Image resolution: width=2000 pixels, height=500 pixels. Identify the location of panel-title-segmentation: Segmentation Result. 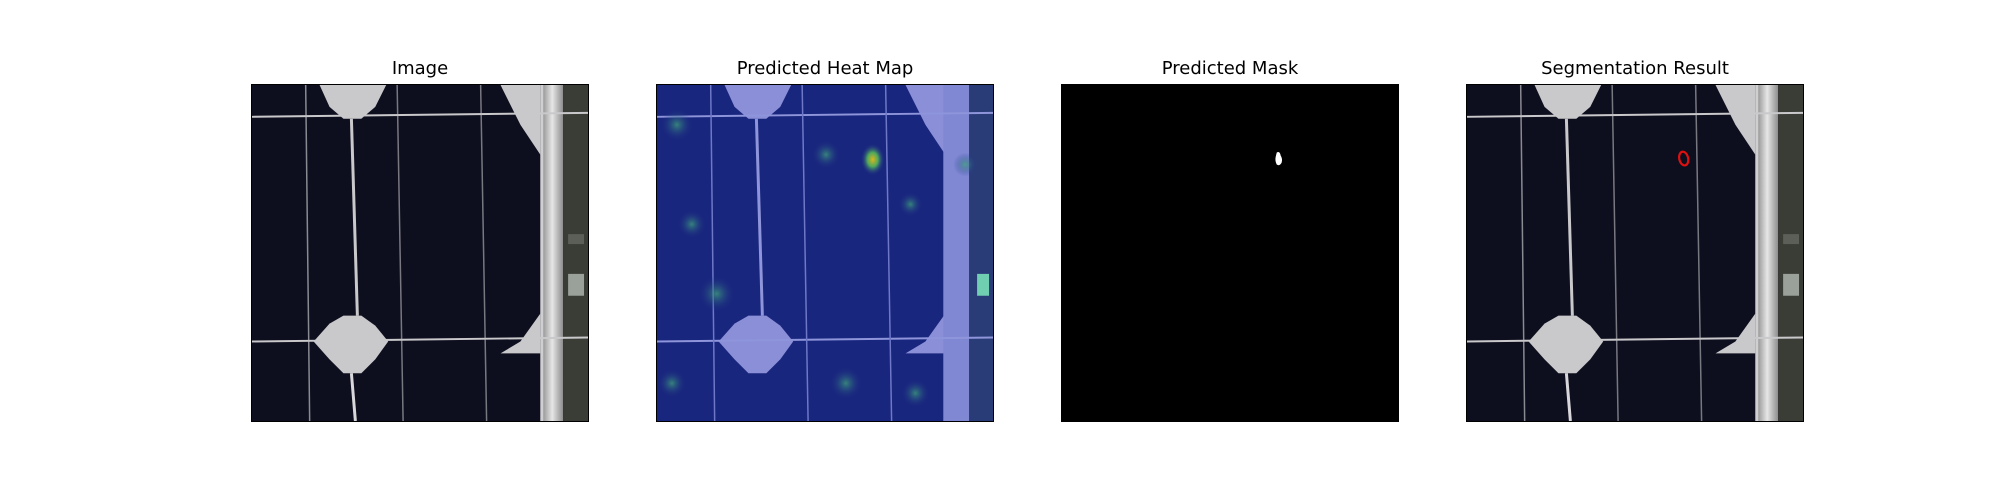
(1635, 68).